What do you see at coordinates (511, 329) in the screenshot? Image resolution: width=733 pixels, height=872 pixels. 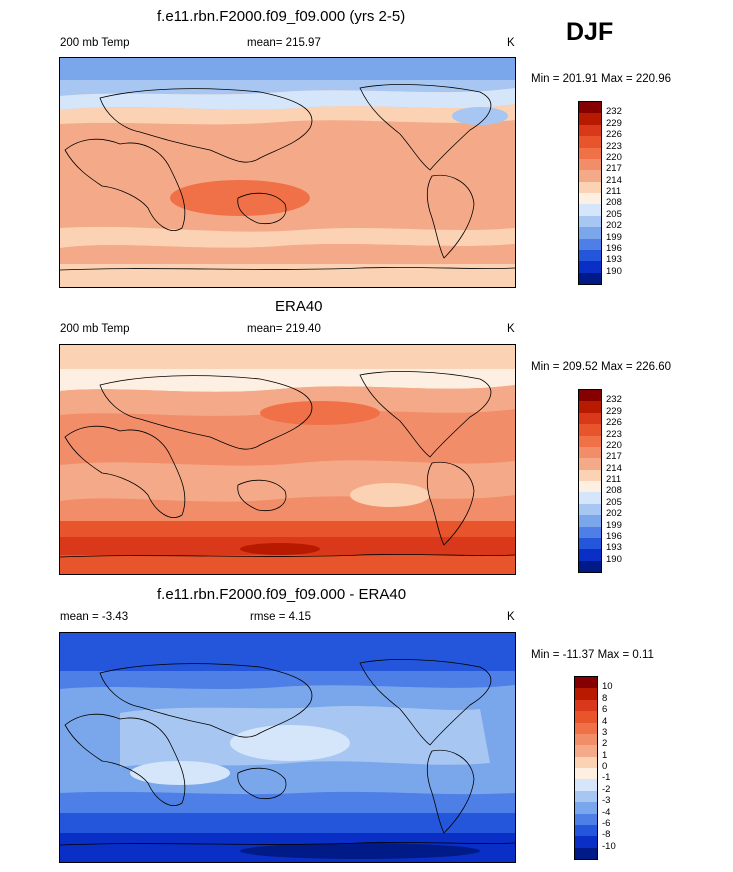 I see `panel-2-units-label: K` at bounding box center [511, 329].